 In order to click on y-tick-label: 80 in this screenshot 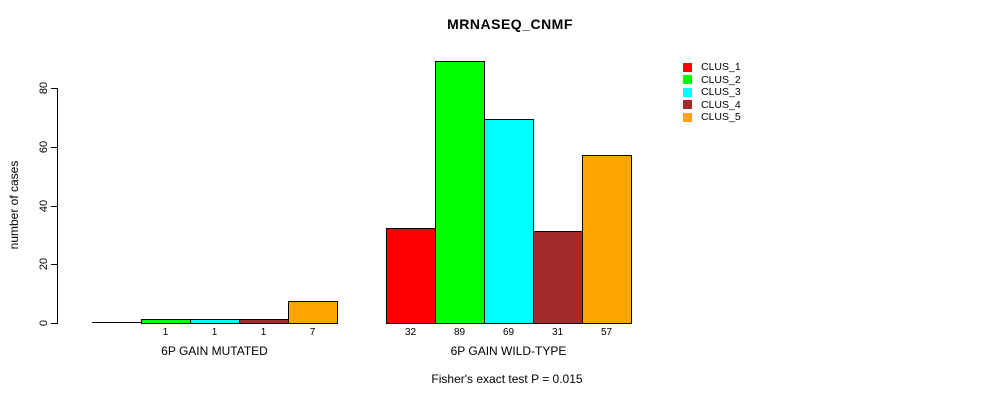, I will do `click(44, 88)`.